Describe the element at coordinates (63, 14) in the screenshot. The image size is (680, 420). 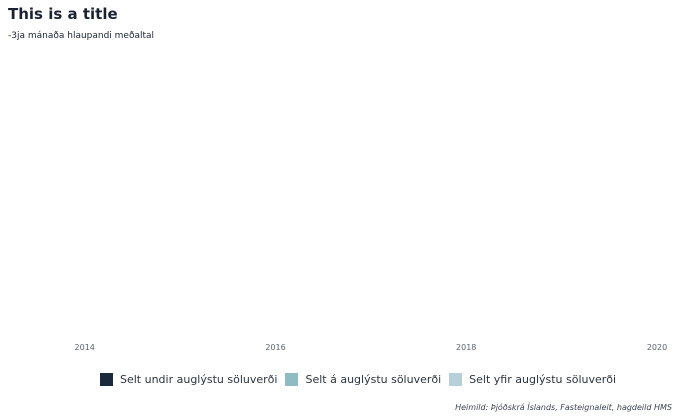
I see `chart-title: This is a title` at that location.